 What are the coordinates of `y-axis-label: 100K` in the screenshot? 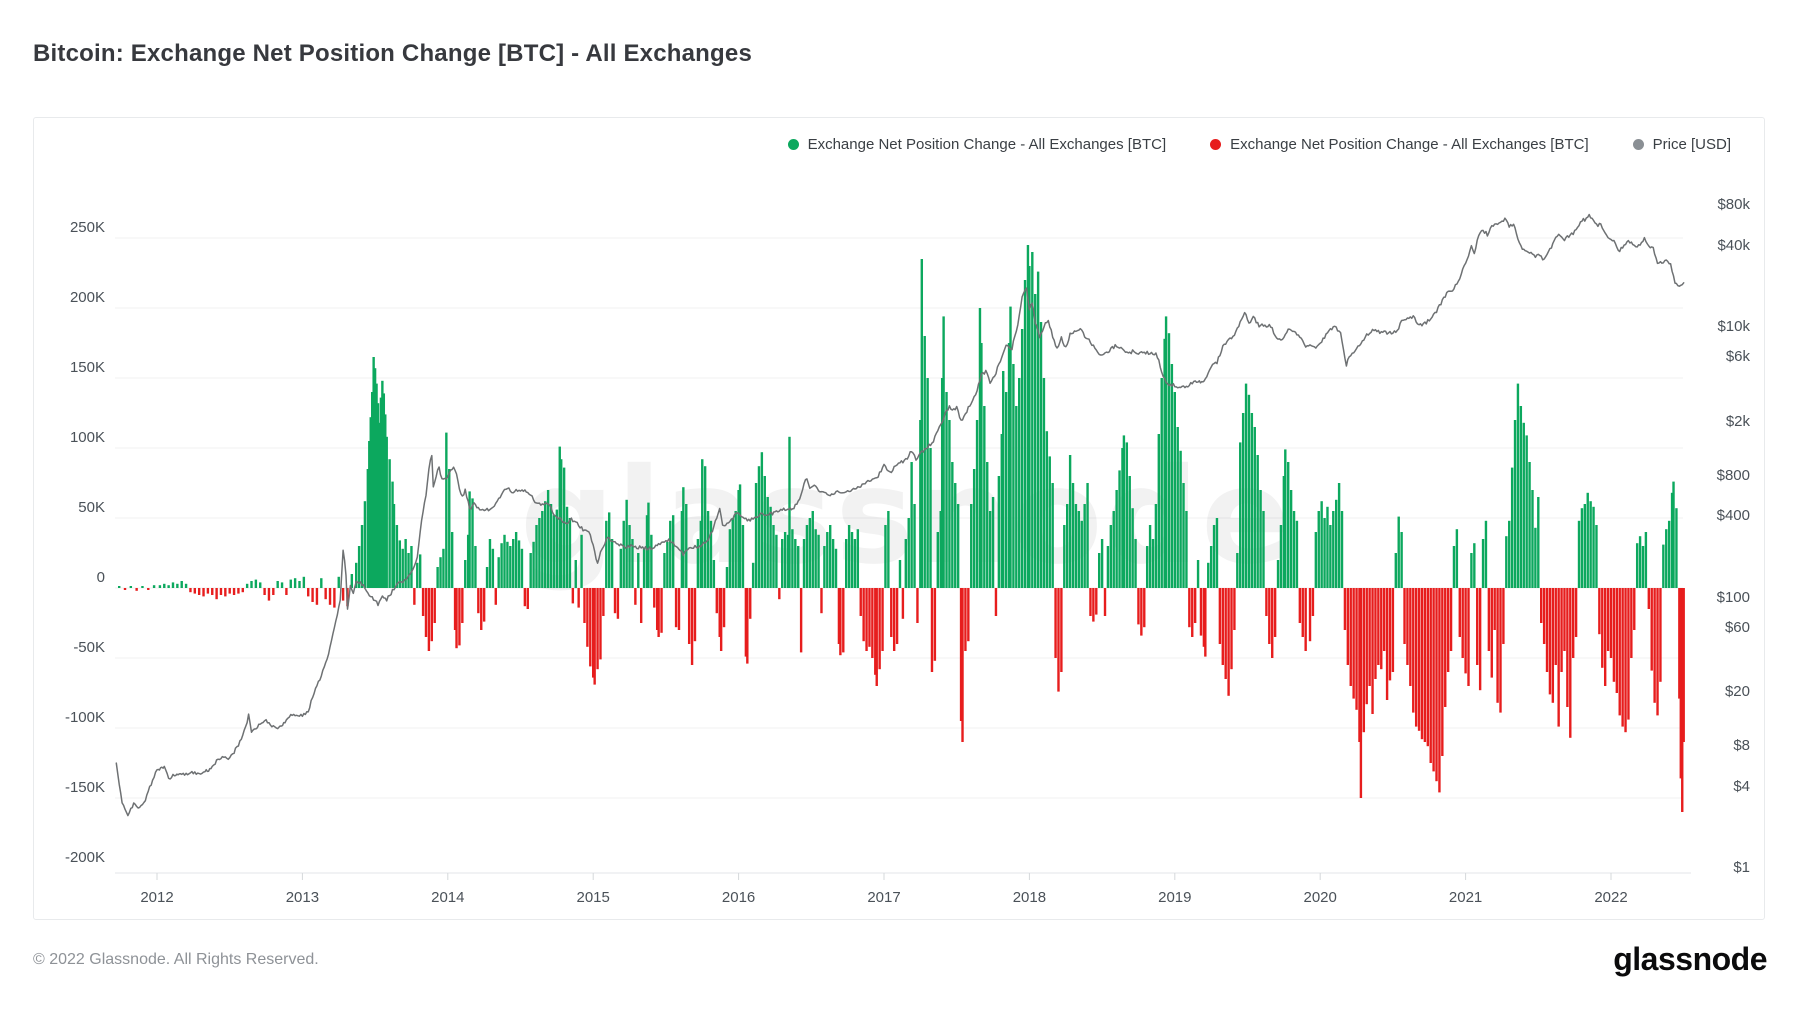 It's located at (87, 437).